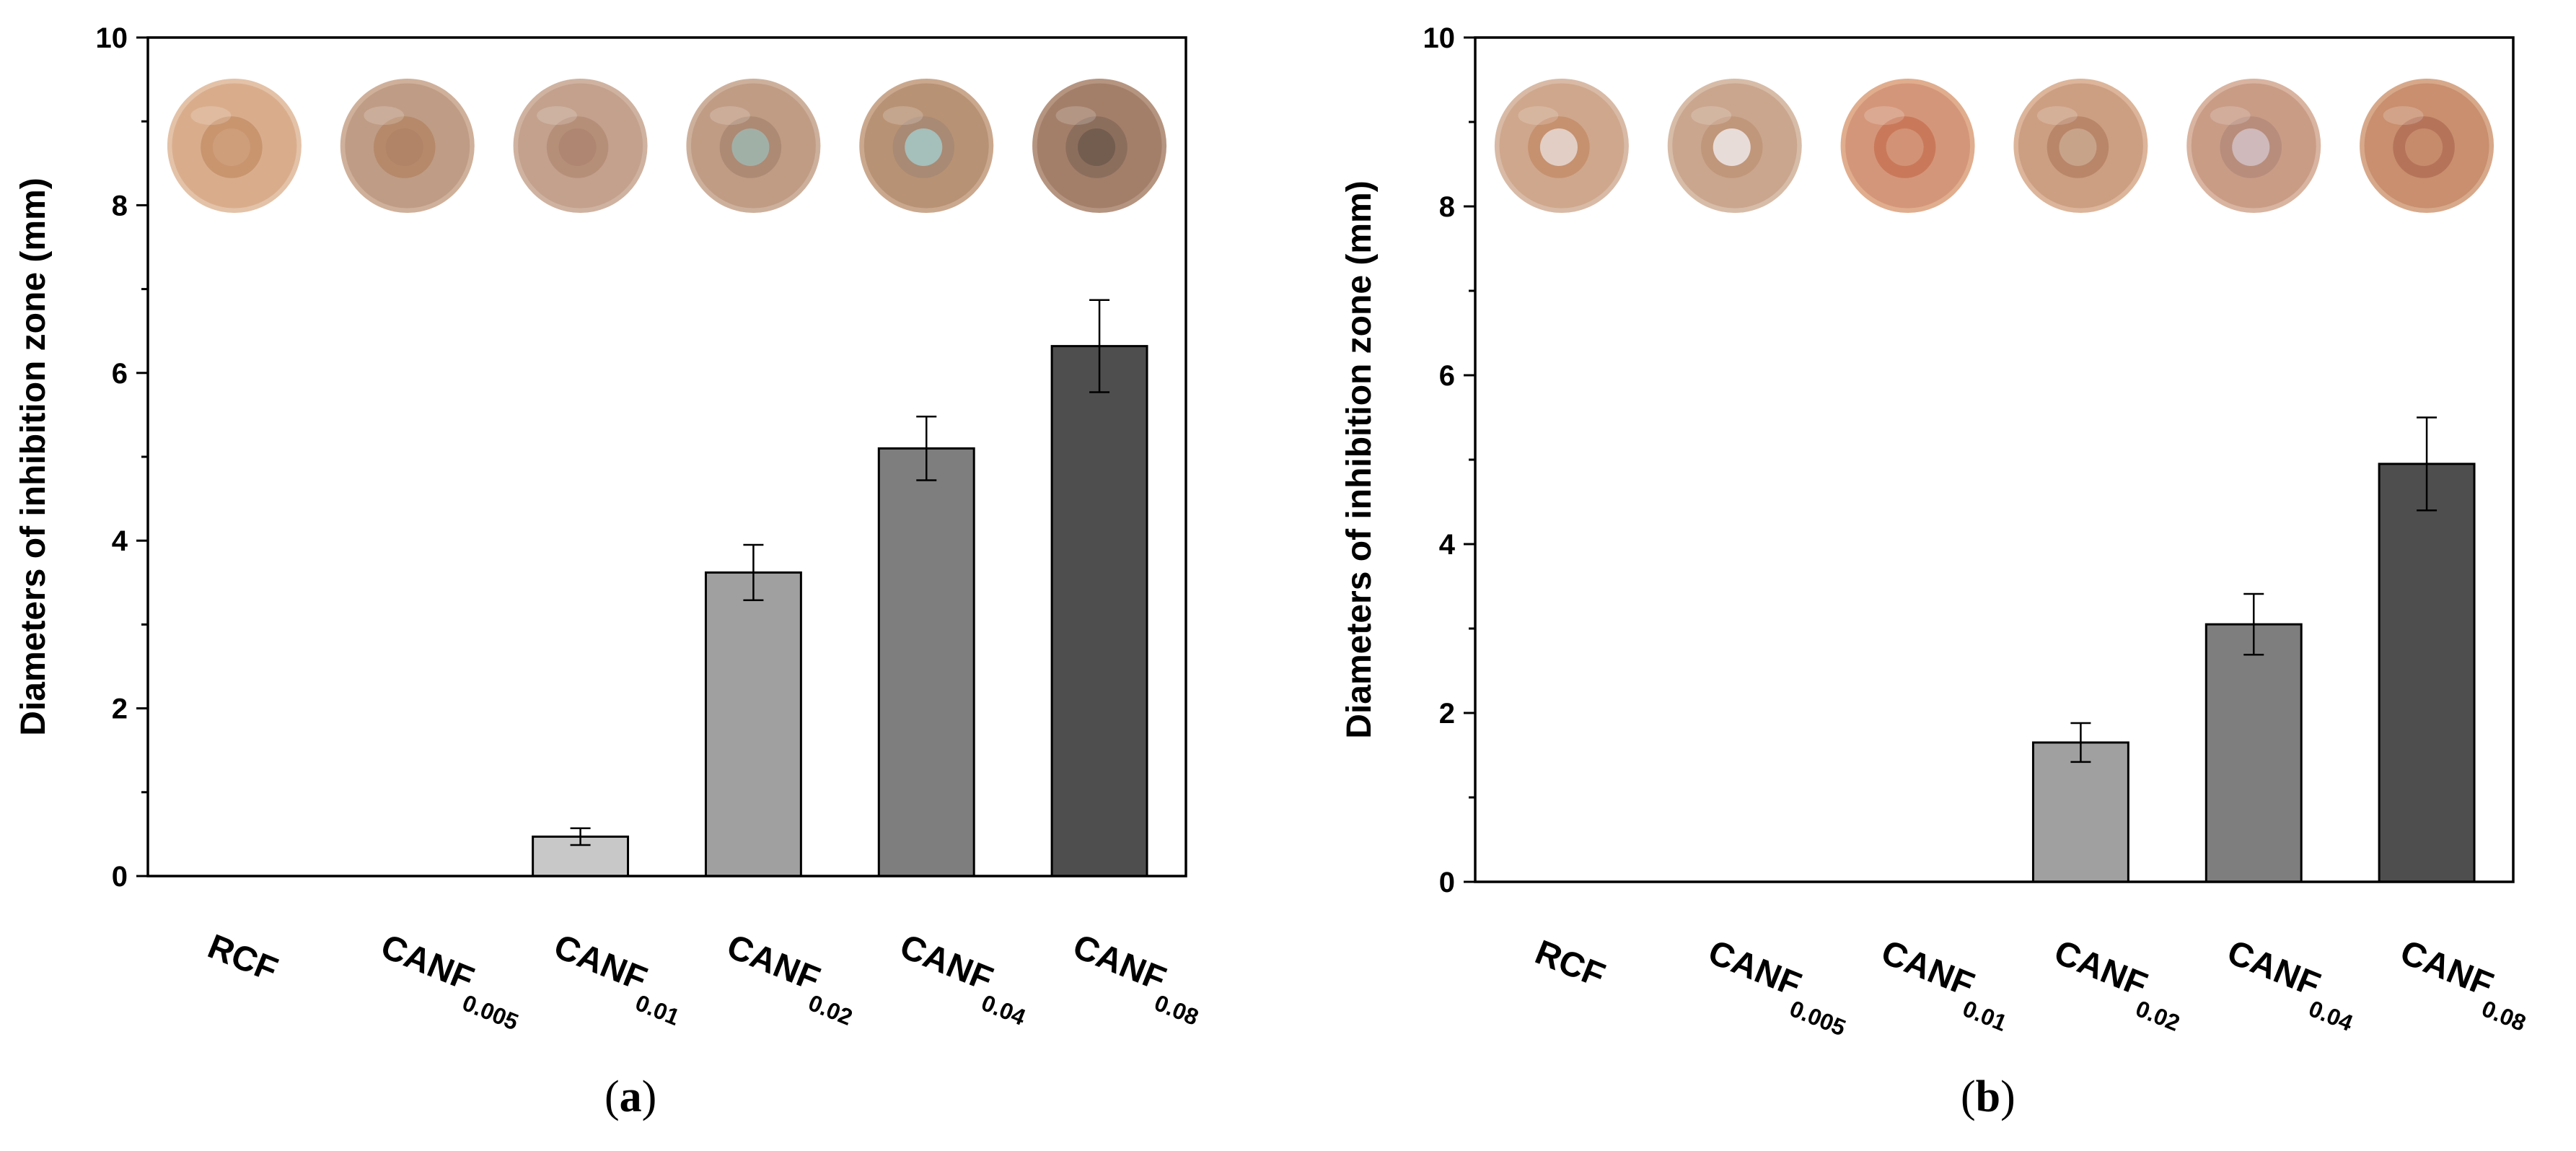 The height and width of the screenshot is (1151, 2576). What do you see at coordinates (2464, 985) in the screenshot?
I see `x-tick-label-b-5: CANF0.08` at bounding box center [2464, 985].